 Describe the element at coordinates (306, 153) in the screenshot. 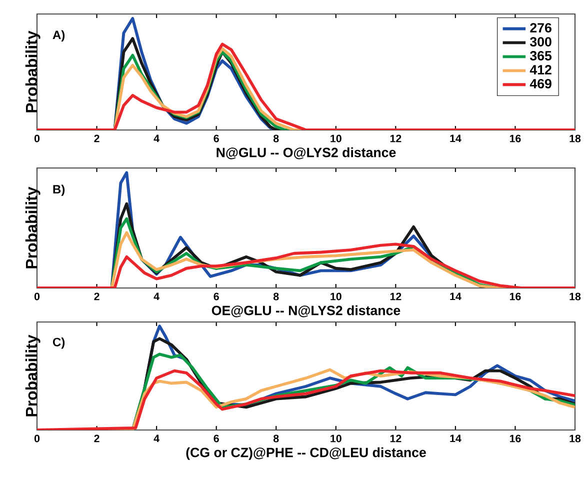

I see `x-axis-title: N@GLU -- O@LYS2 distance` at that location.